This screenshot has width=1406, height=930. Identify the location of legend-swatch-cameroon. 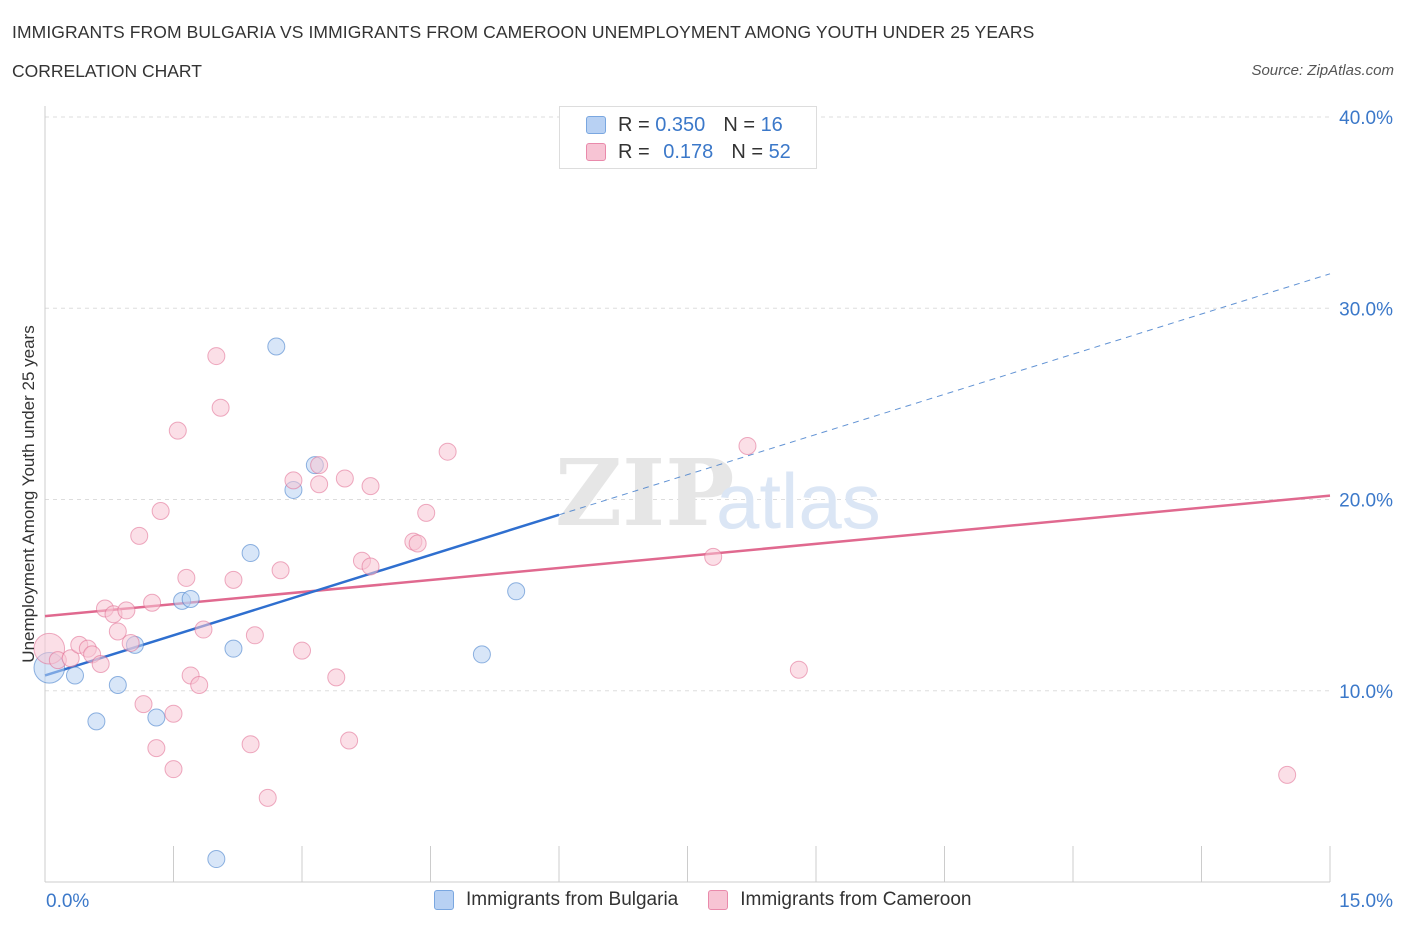
(596, 152).